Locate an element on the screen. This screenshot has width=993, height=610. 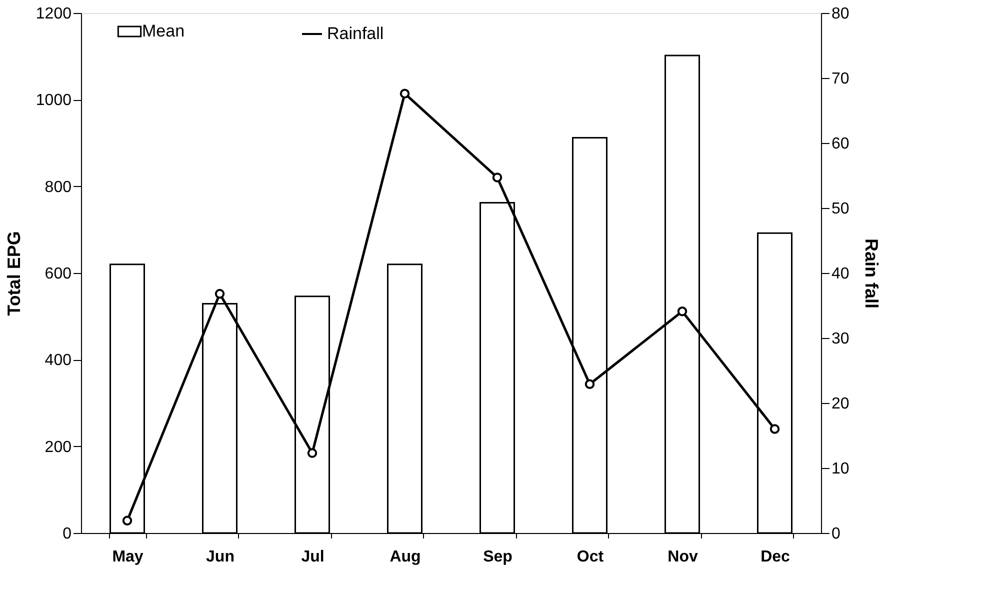
y2-tick-label: 80 is located at coordinates (841, 14).